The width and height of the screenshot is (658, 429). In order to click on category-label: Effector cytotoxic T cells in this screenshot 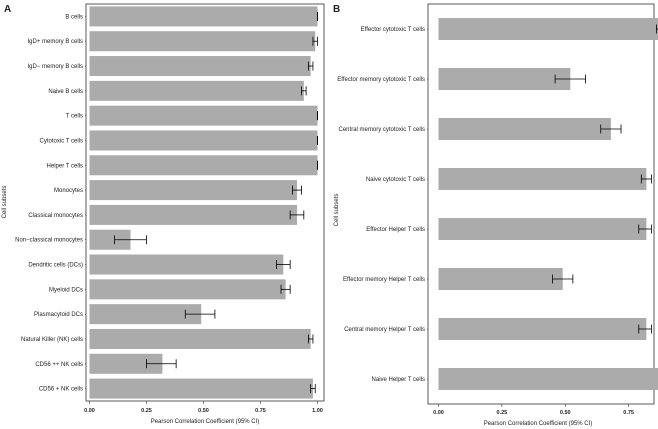, I will do `click(393, 30)`.